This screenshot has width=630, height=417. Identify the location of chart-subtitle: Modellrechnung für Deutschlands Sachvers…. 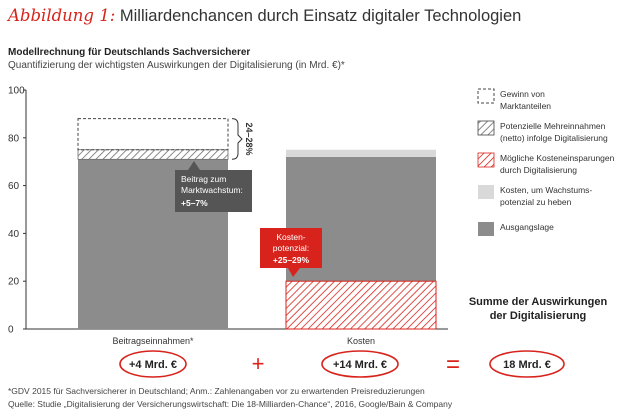
(129, 52).